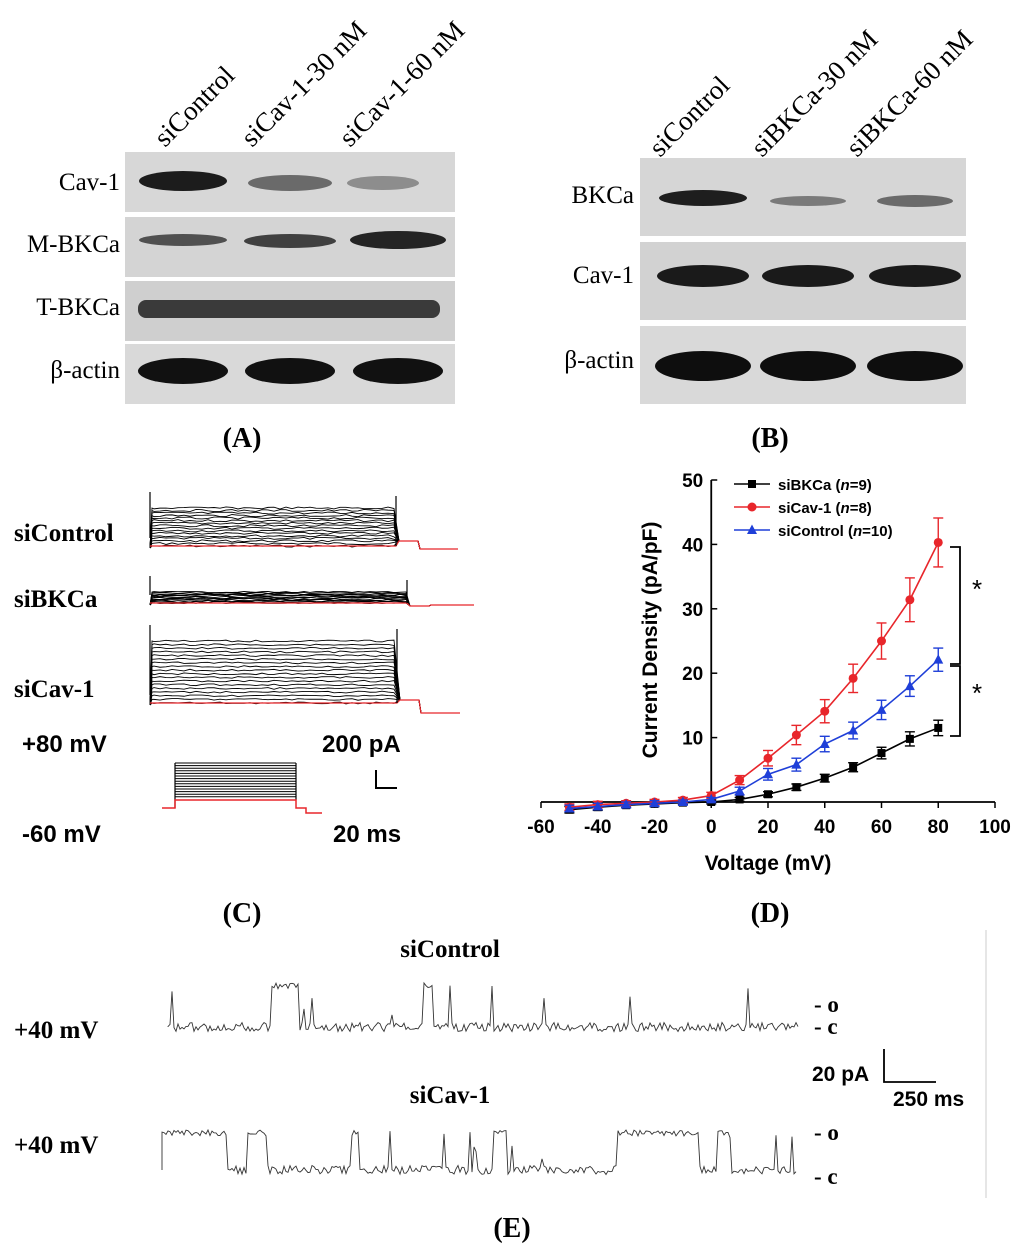  What do you see at coordinates (242, 788) in the screenshot?
I see `voltage-protocol` at bounding box center [242, 788].